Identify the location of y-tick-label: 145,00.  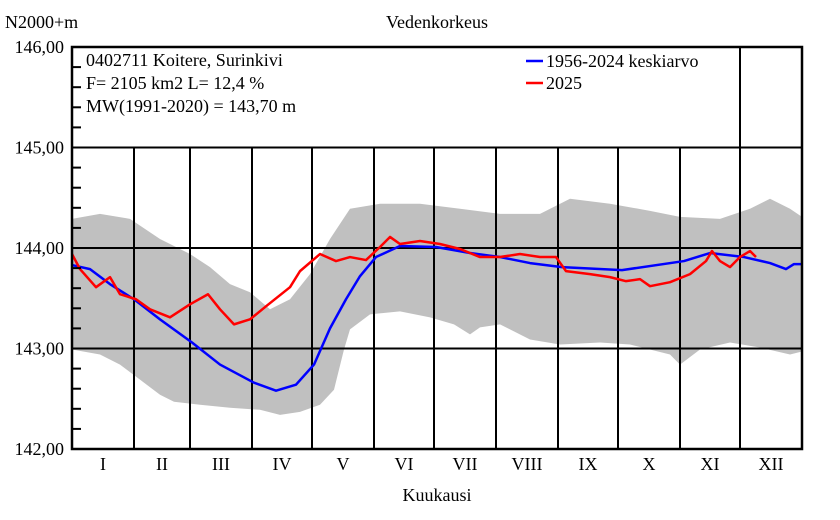
(40, 148).